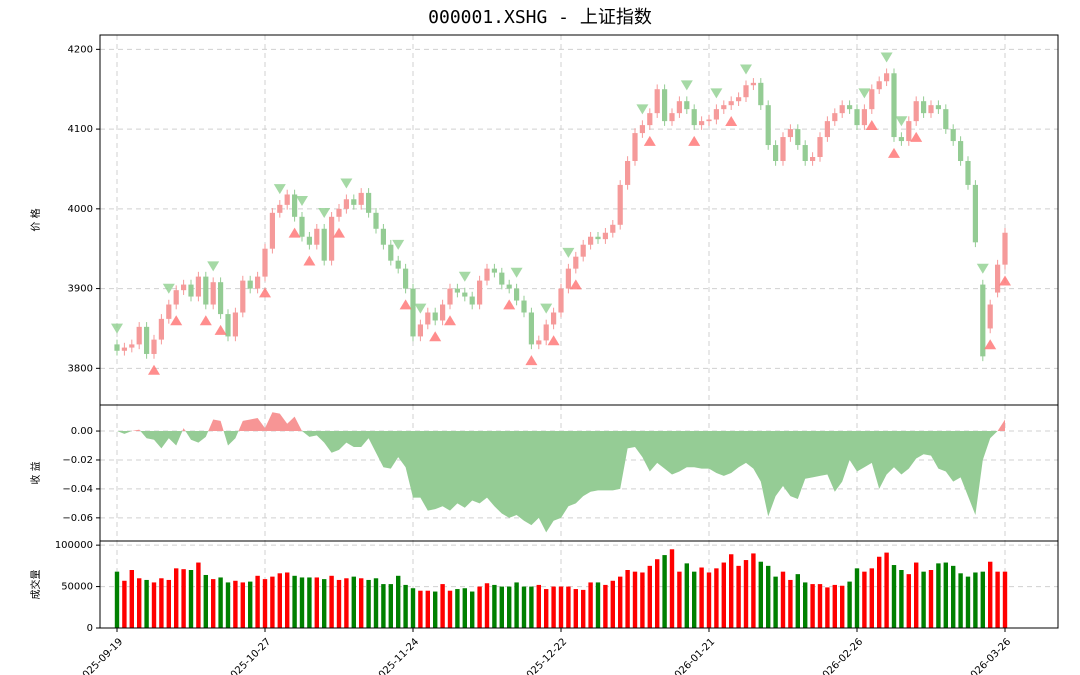  I want to click on return-area-positive, so click(568, 422).